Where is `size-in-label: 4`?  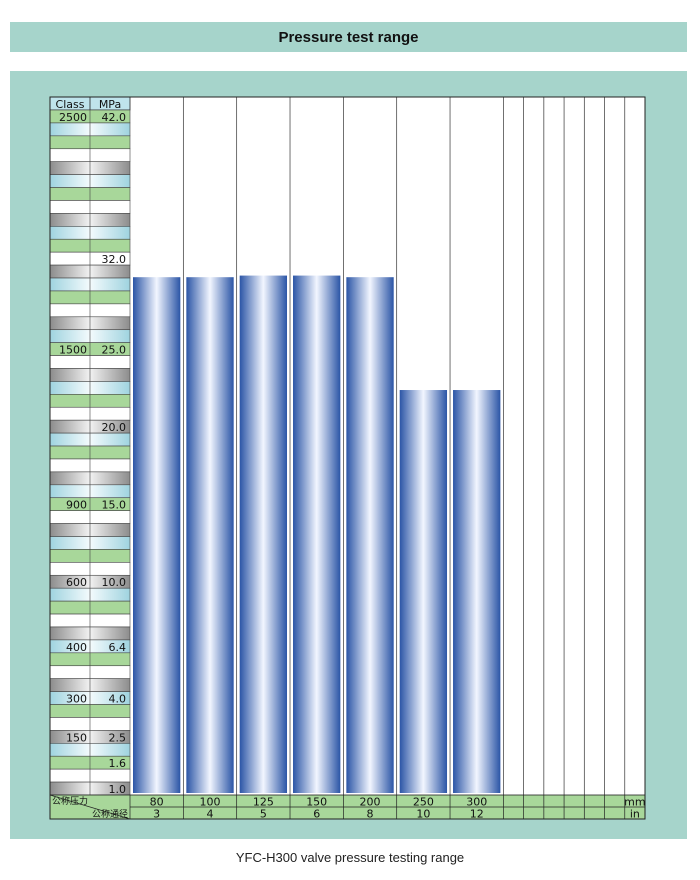
size-in-label: 4 is located at coordinates (210, 814).